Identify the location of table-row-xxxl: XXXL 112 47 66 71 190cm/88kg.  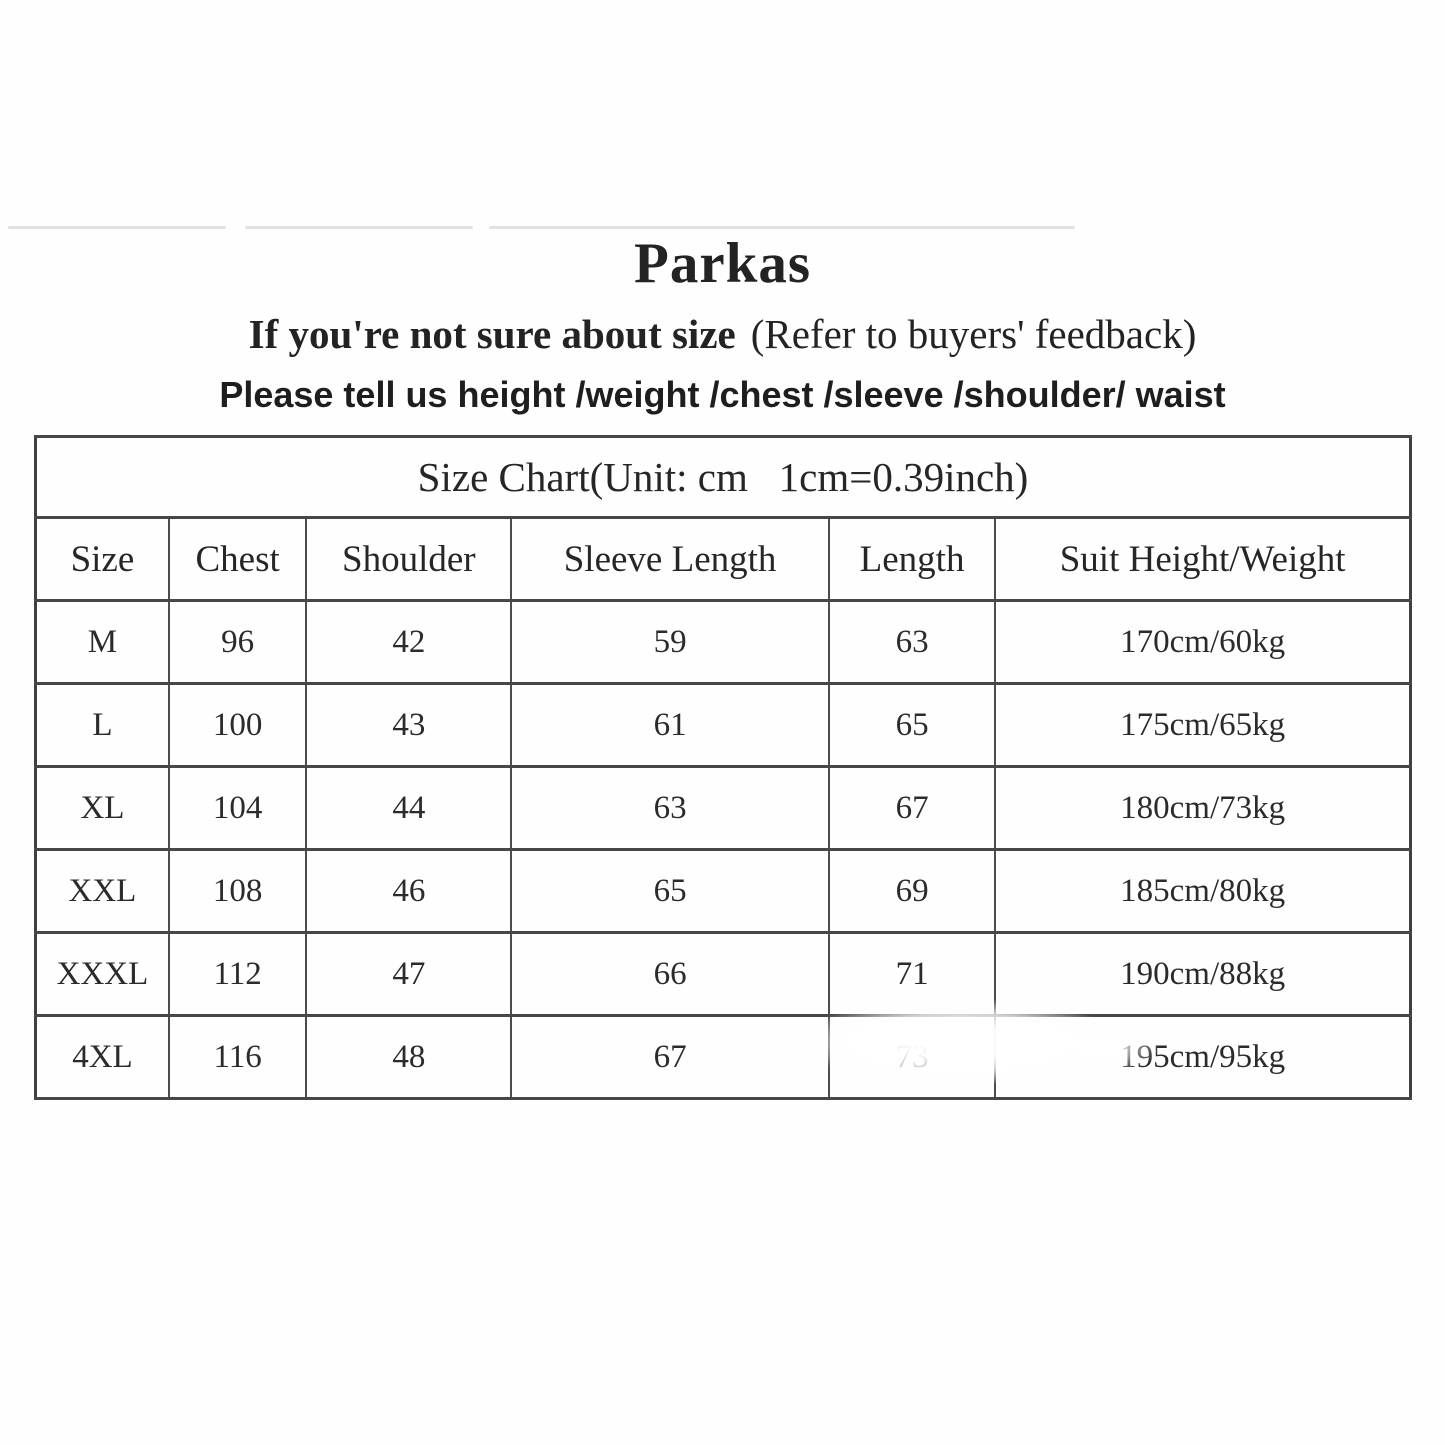
(723, 974).